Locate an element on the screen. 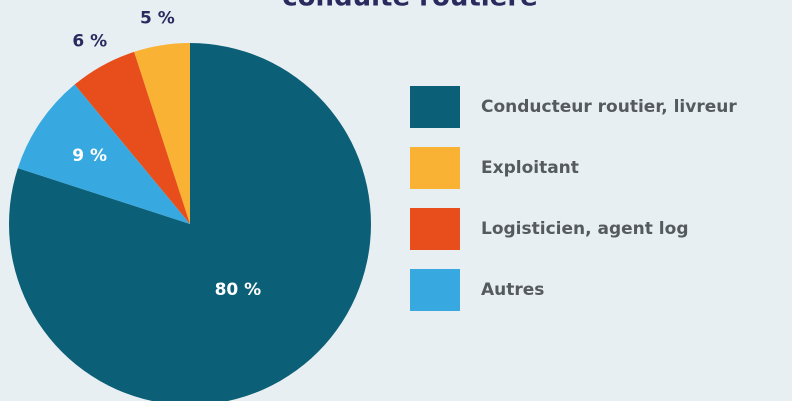 The height and width of the screenshot is (401, 792). legend-label: Autres is located at coordinates (512, 290).